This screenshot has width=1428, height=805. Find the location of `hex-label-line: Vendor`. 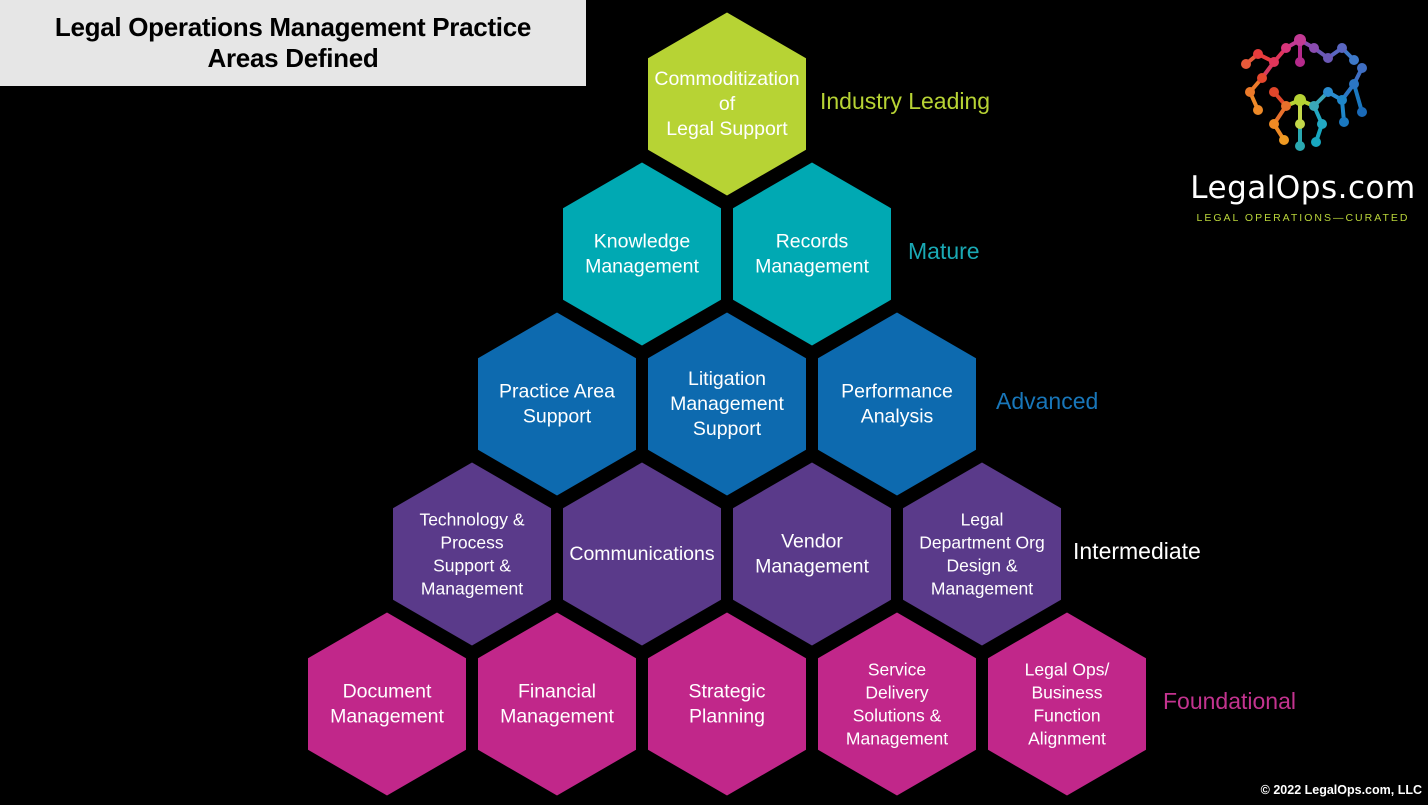

hex-label-line: Vendor is located at coordinates (812, 542).